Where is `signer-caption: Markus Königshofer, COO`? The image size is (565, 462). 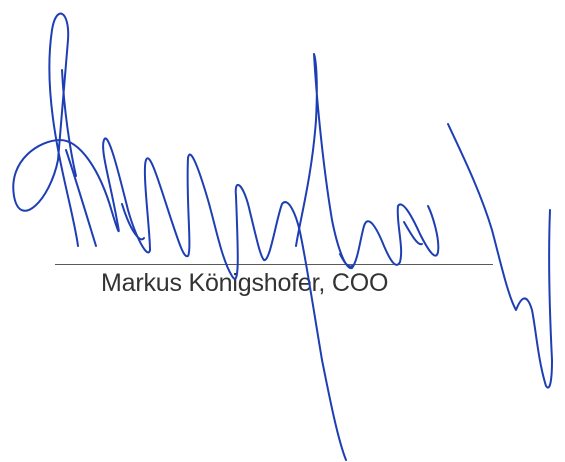 signer-caption: Markus Königshofer, COO is located at coordinates (245, 283).